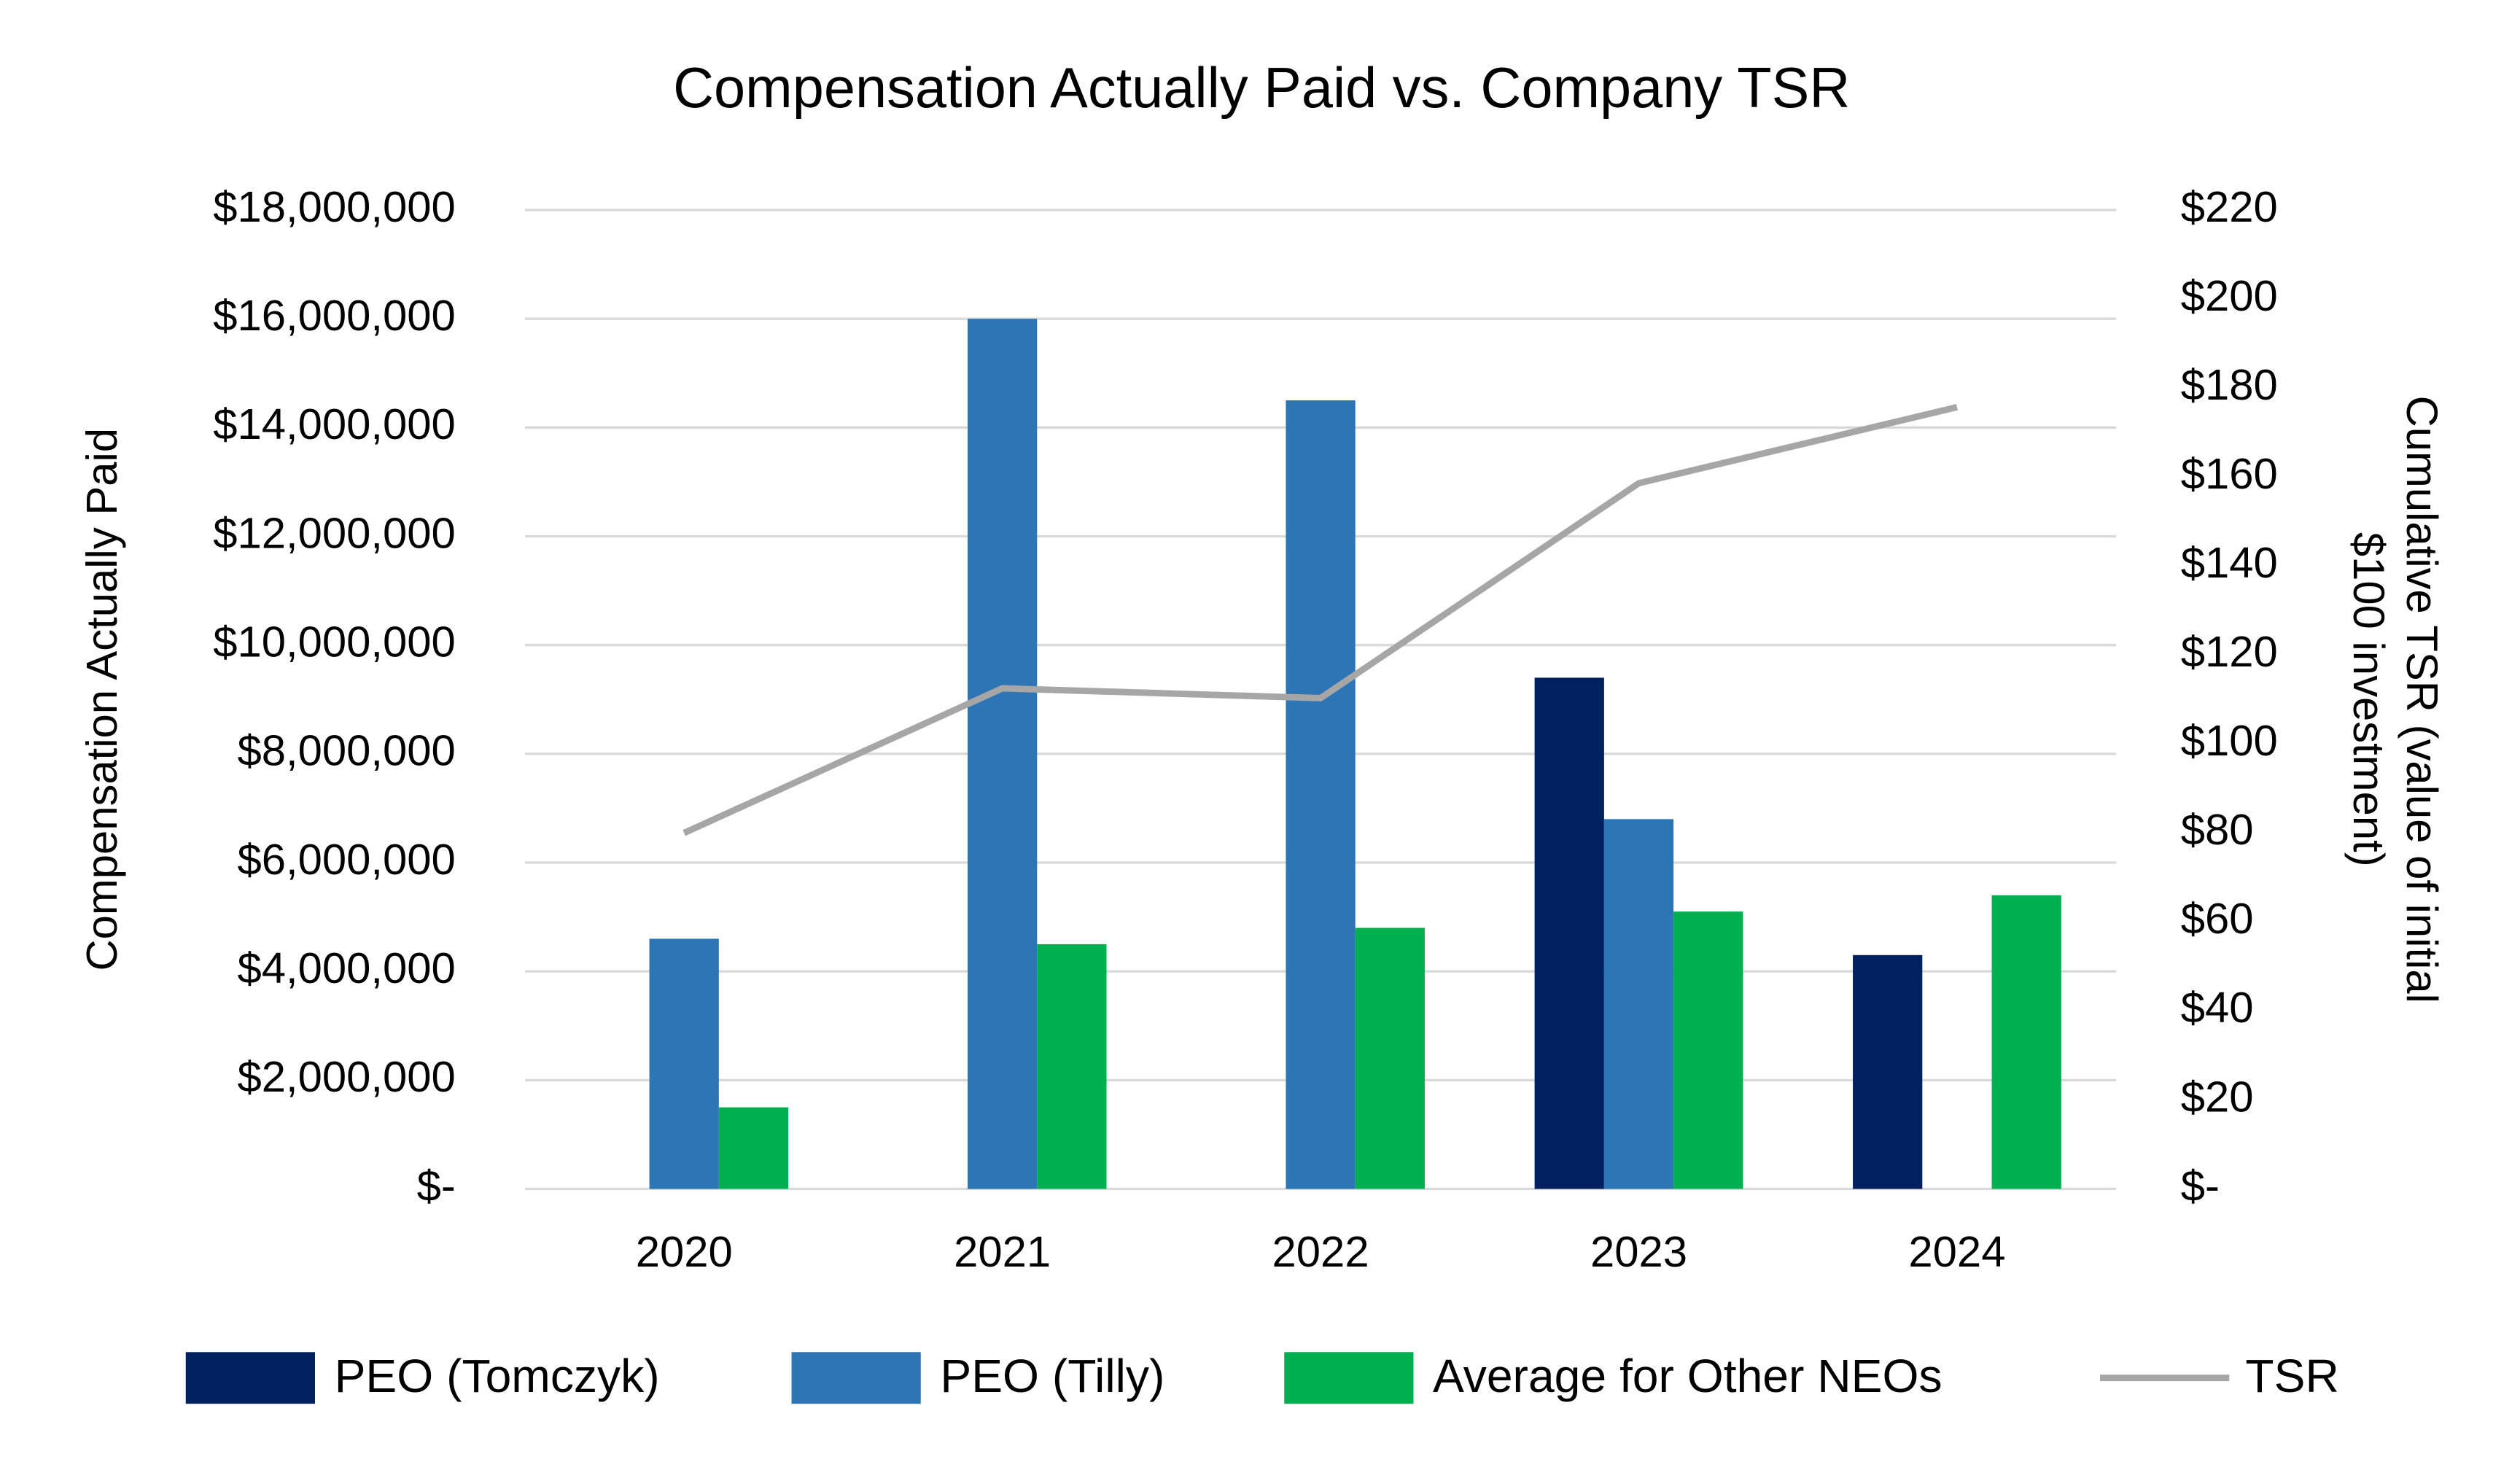 The width and height of the screenshot is (2520, 1470). What do you see at coordinates (101, 699) in the screenshot?
I see `y-axis-title: Compensation Actually Paid` at bounding box center [101, 699].